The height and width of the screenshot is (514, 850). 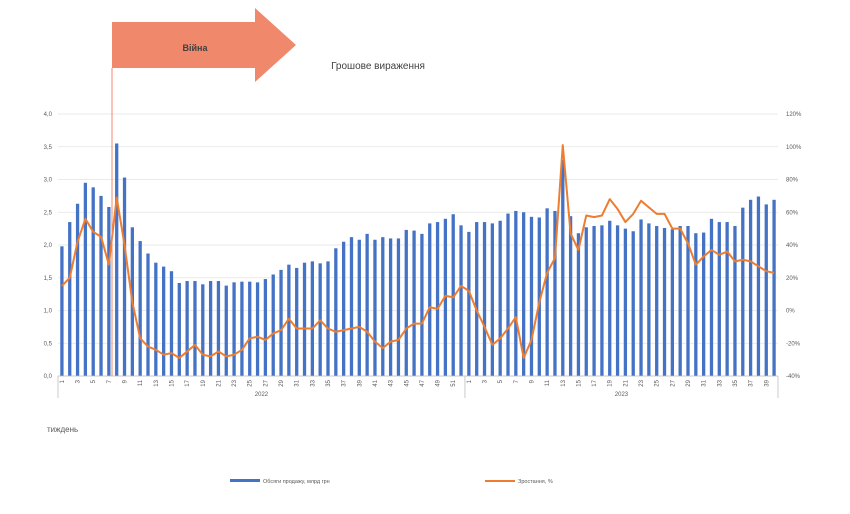 I want to click on year-label: 2023, so click(x=622, y=395).